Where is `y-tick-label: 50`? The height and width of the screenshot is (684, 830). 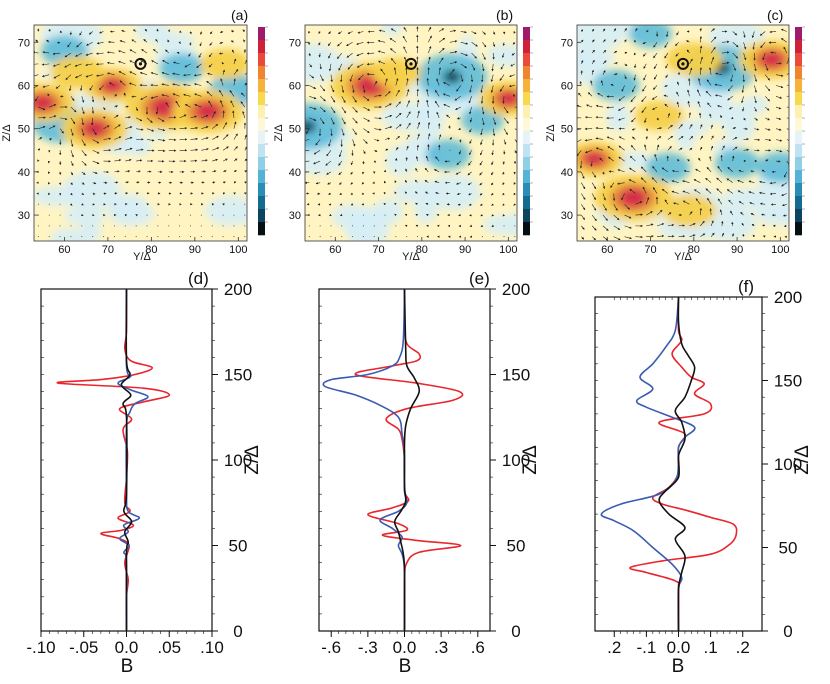 y-tick-label: 50 is located at coordinates (295, 130).